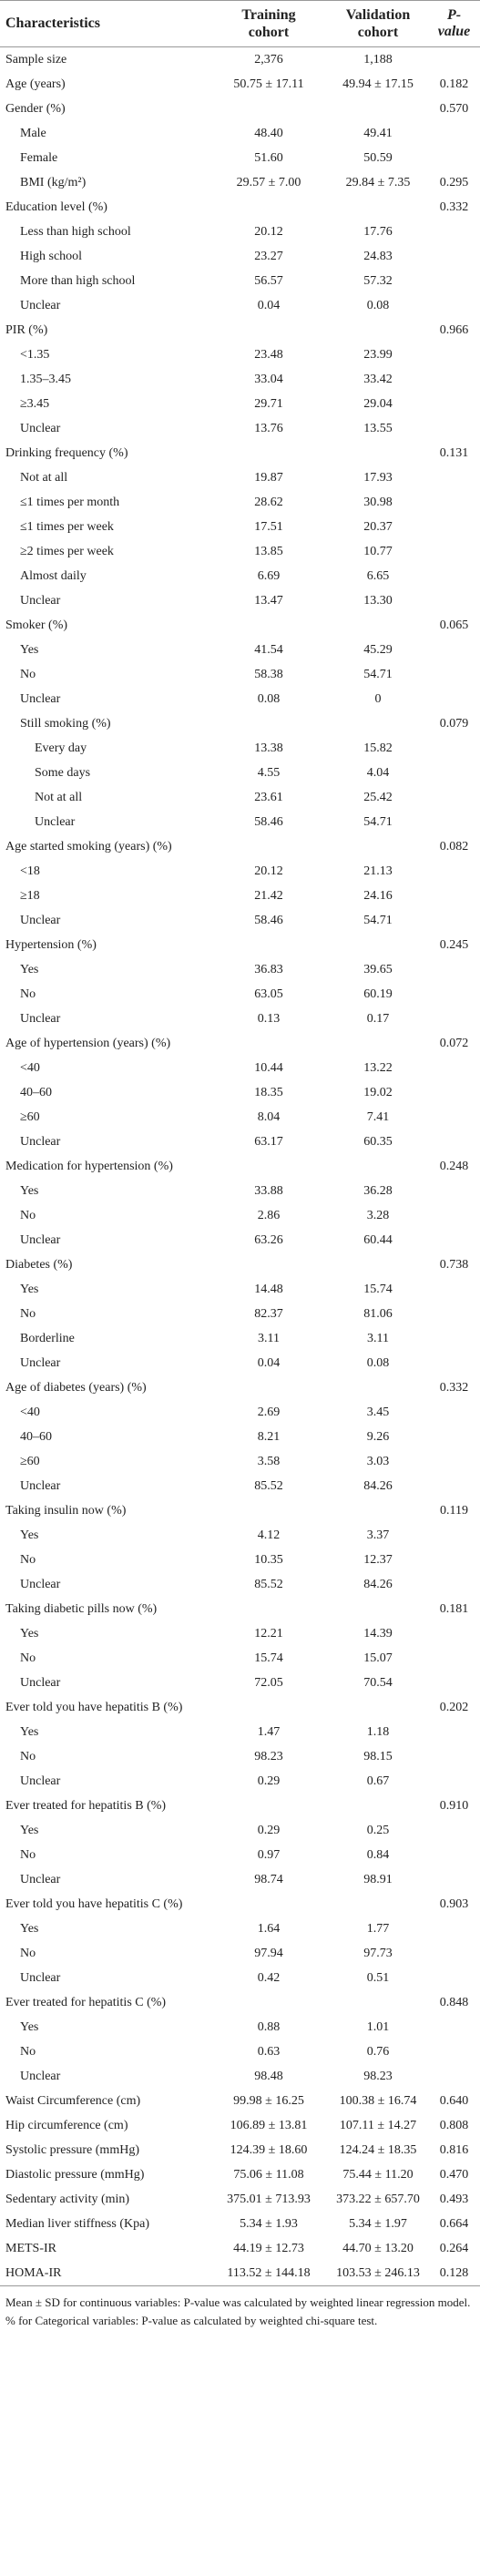 Image resolution: width=480 pixels, height=2576 pixels. Describe the element at coordinates (378, 1781) in the screenshot. I see `validation-cell: 0.67` at that location.